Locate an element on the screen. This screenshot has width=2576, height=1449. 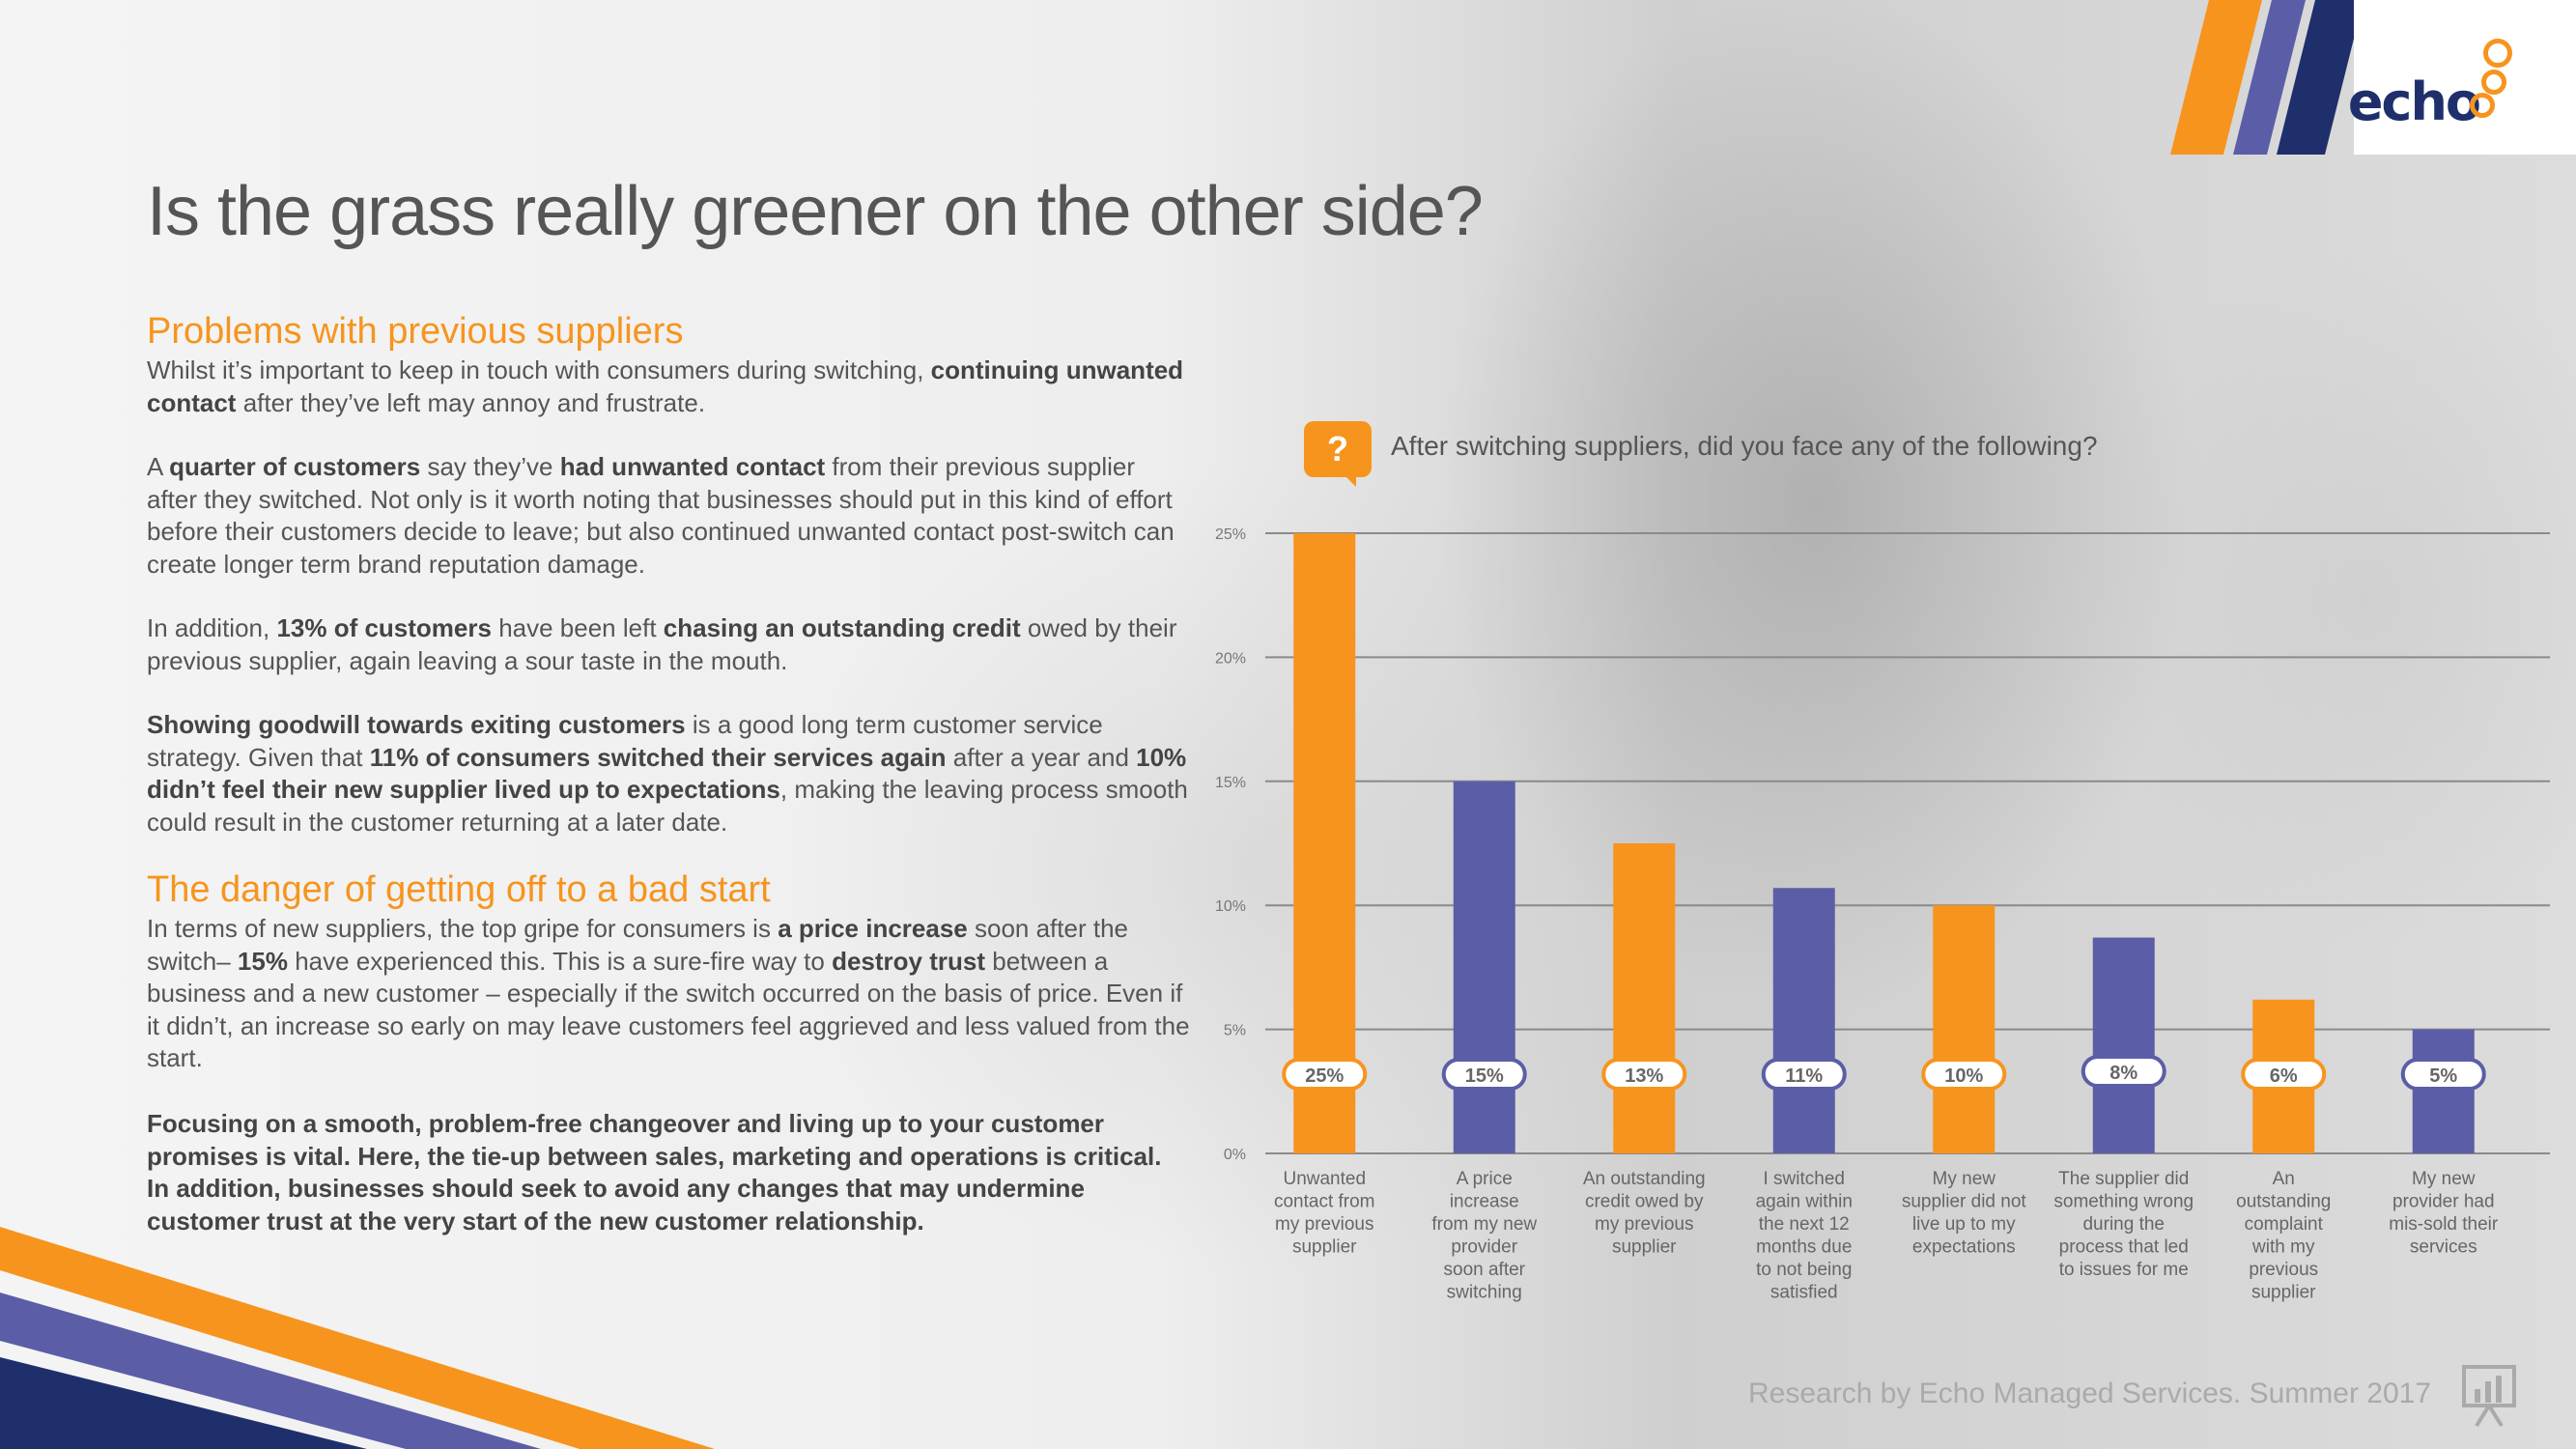
y-tick-label: 0% is located at coordinates (1235, 1155).